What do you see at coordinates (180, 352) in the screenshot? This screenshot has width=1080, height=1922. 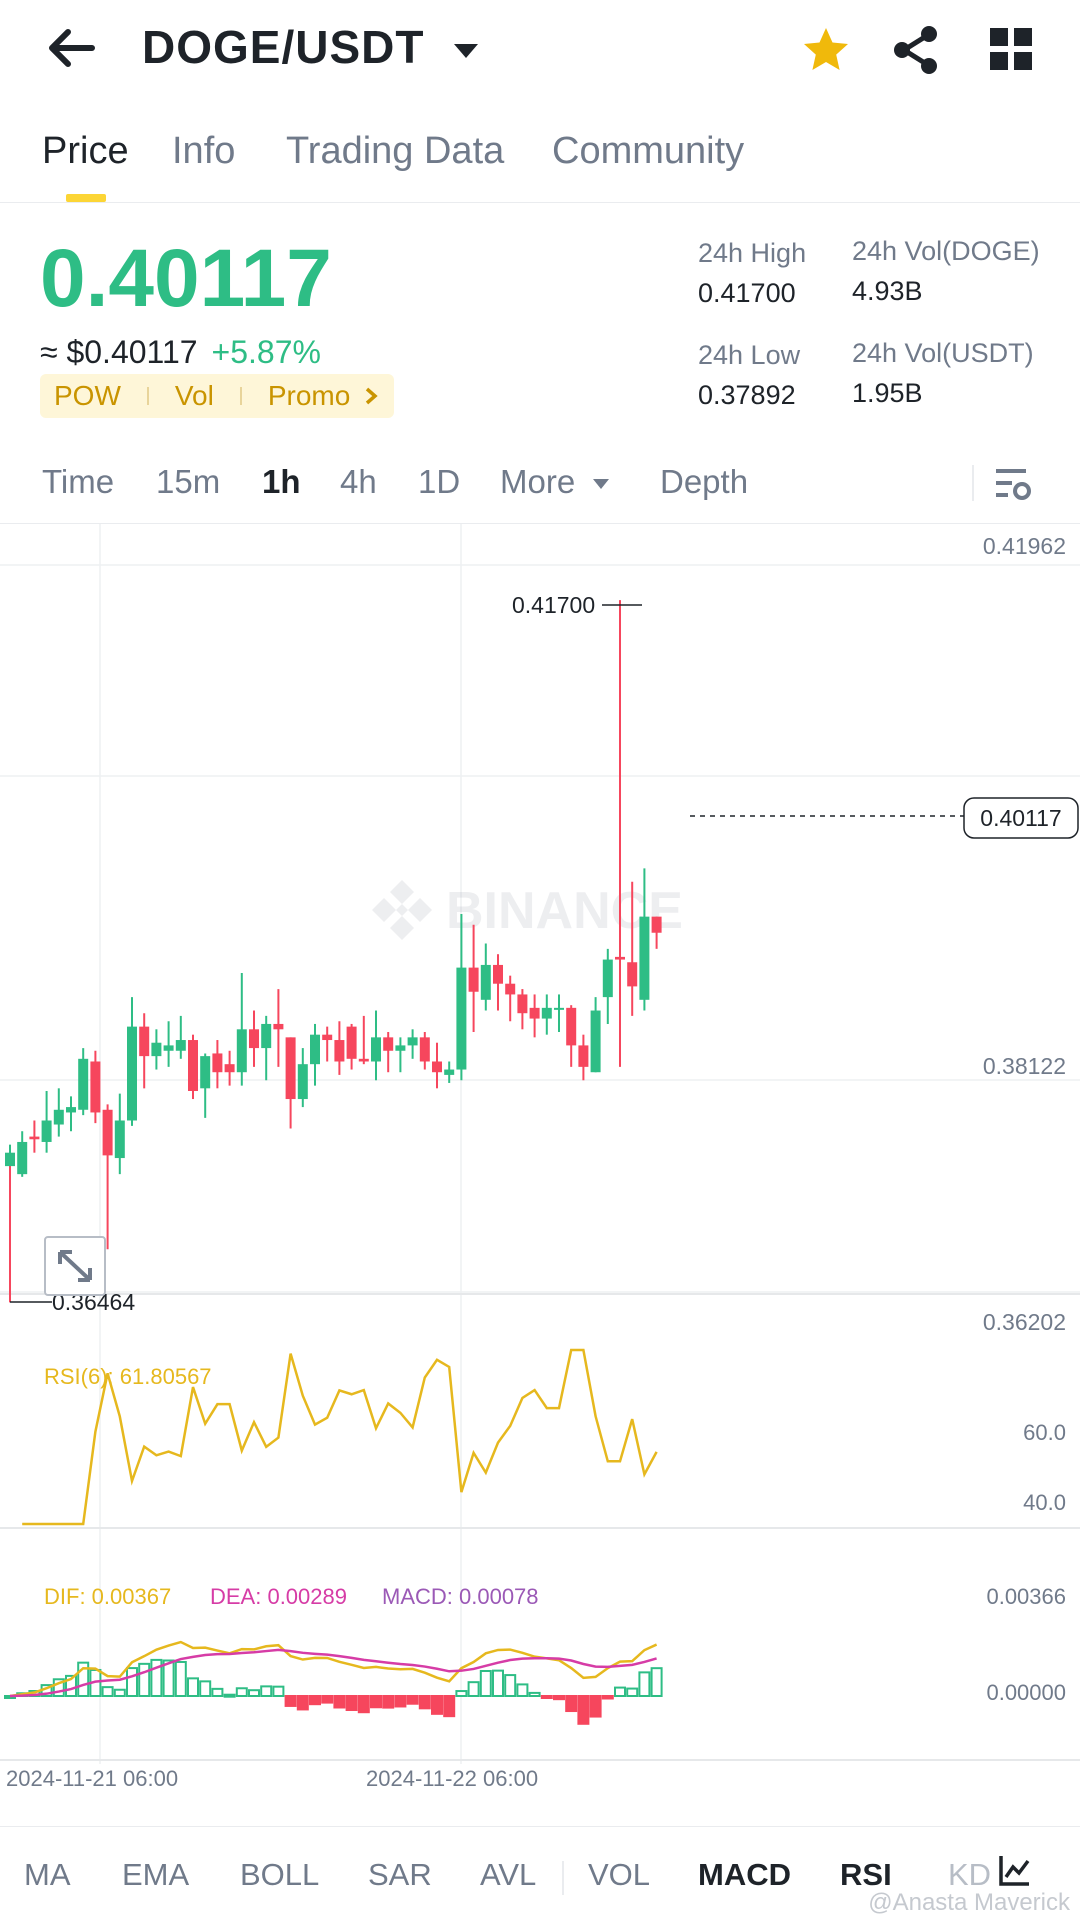 I see `usd-price-row: ≈ $0.40117 +5.87%` at bounding box center [180, 352].